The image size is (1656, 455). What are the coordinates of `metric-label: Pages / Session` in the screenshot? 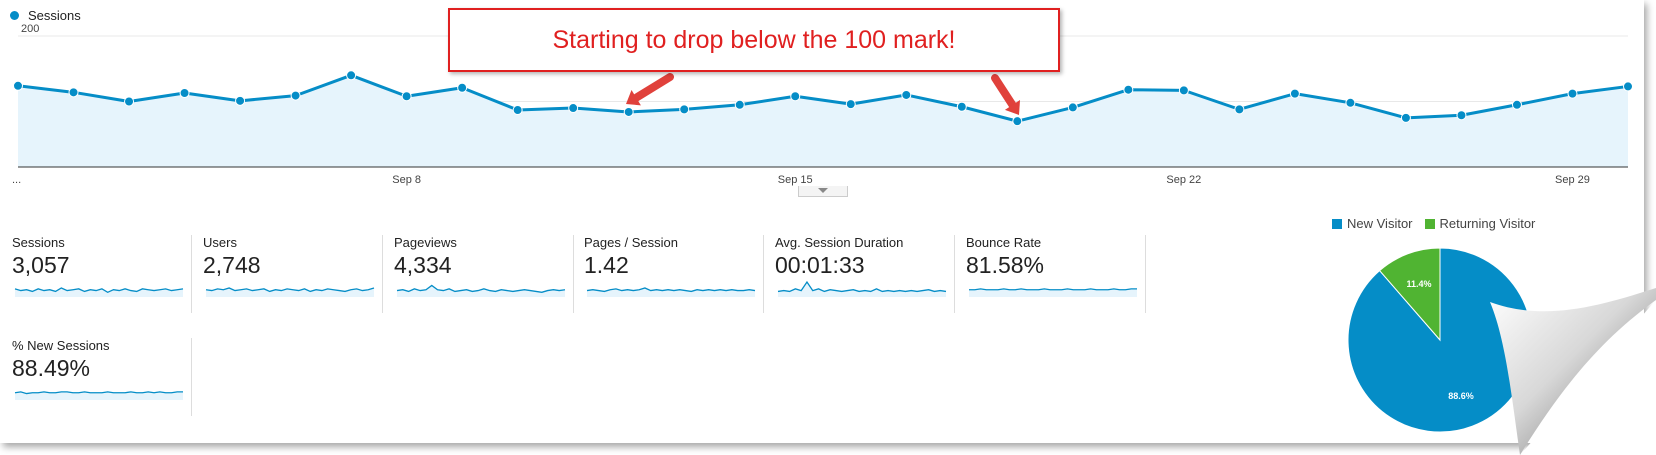 It's located at (631, 242).